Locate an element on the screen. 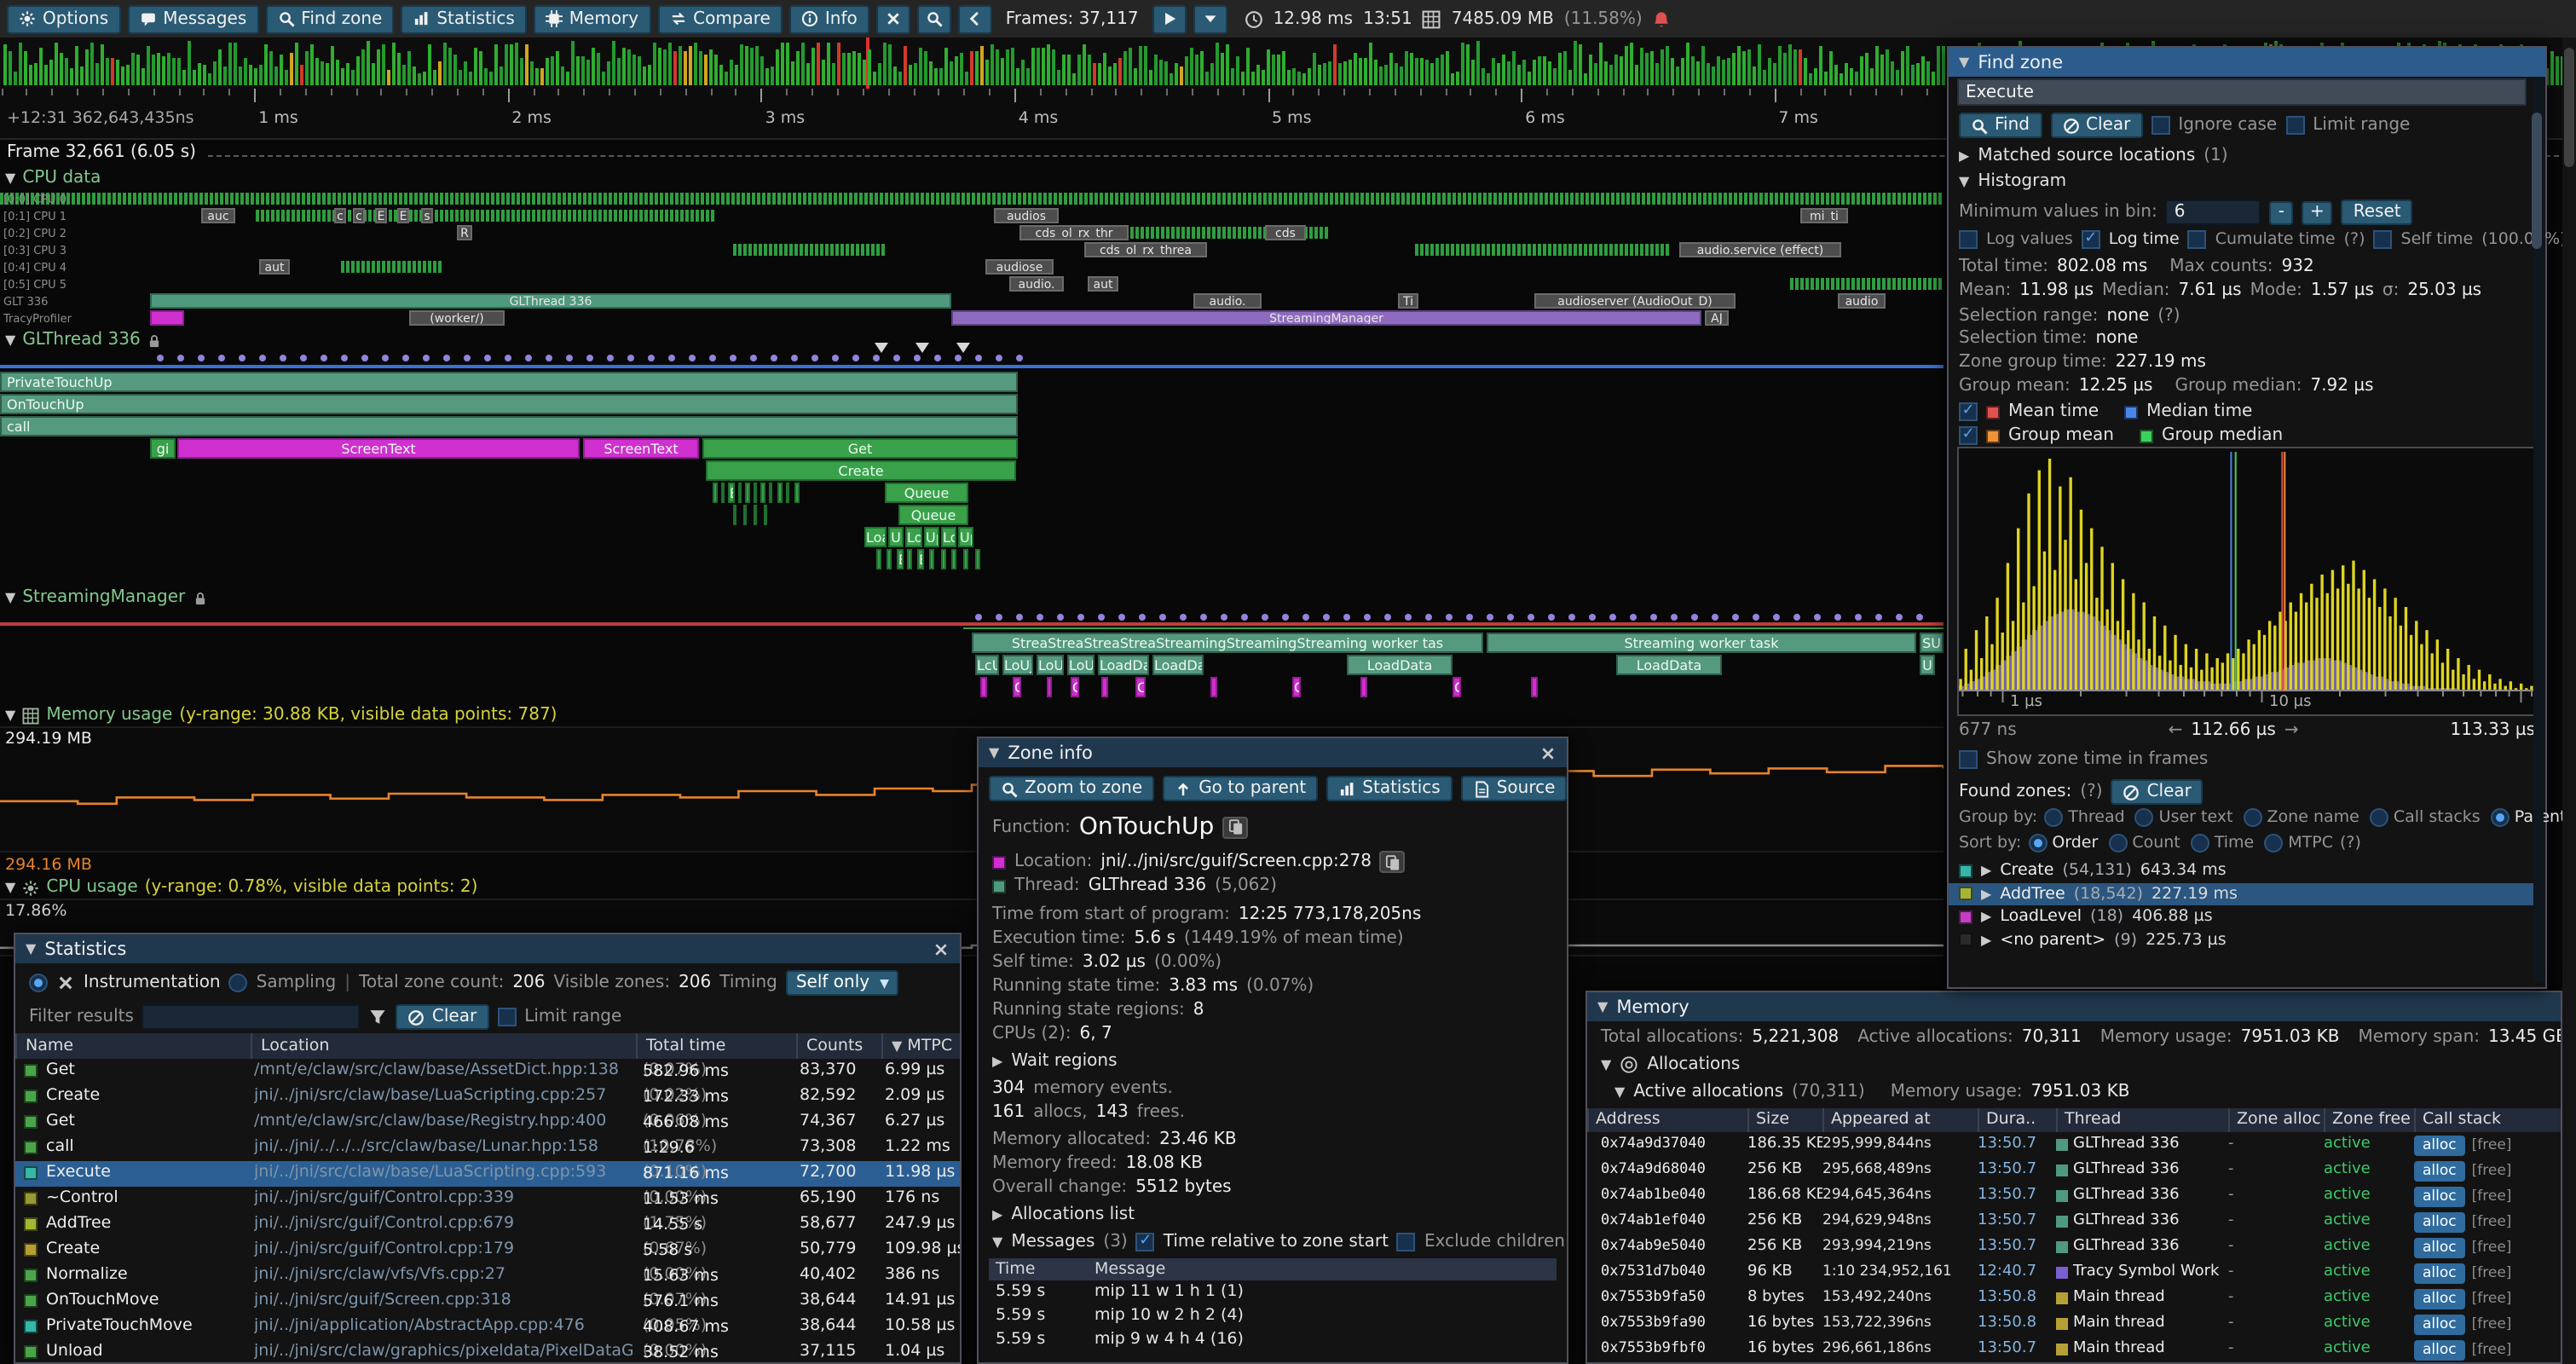 Image resolution: width=2576 pixels, height=1364 pixels. cpu-segment: audio. is located at coordinates (1227, 301).